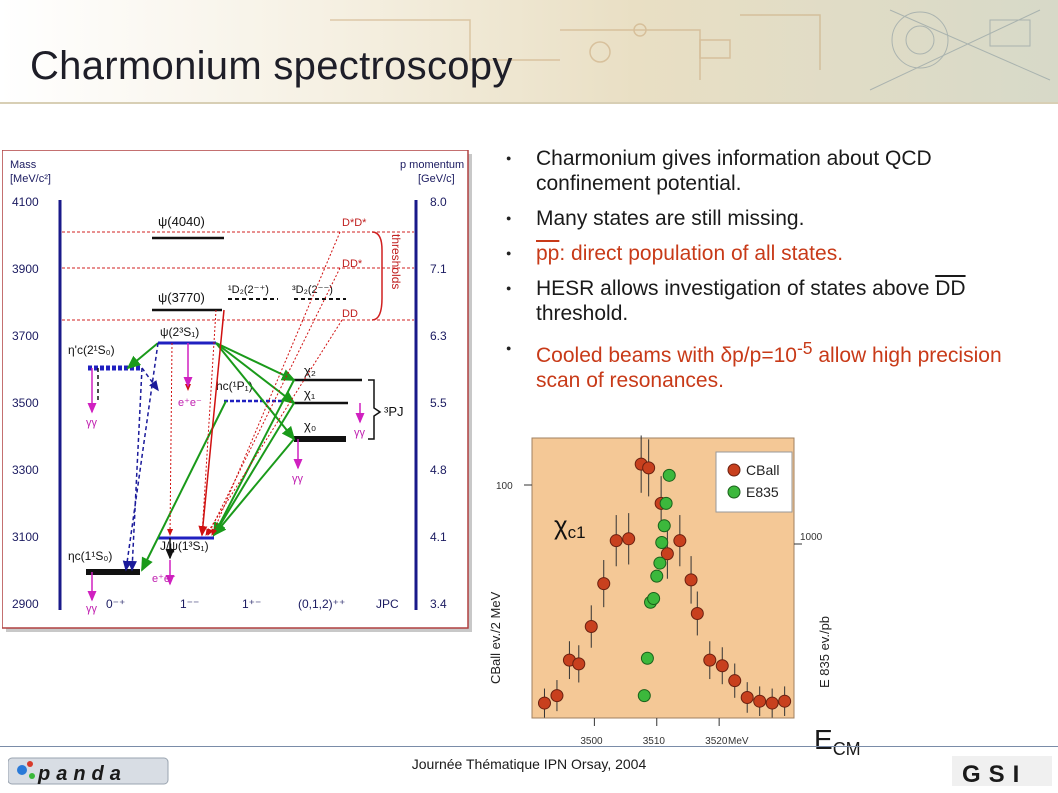  Describe the element at coordinates (352, 264) in the screenshot. I see `label-d-dstar: DD*` at that location.